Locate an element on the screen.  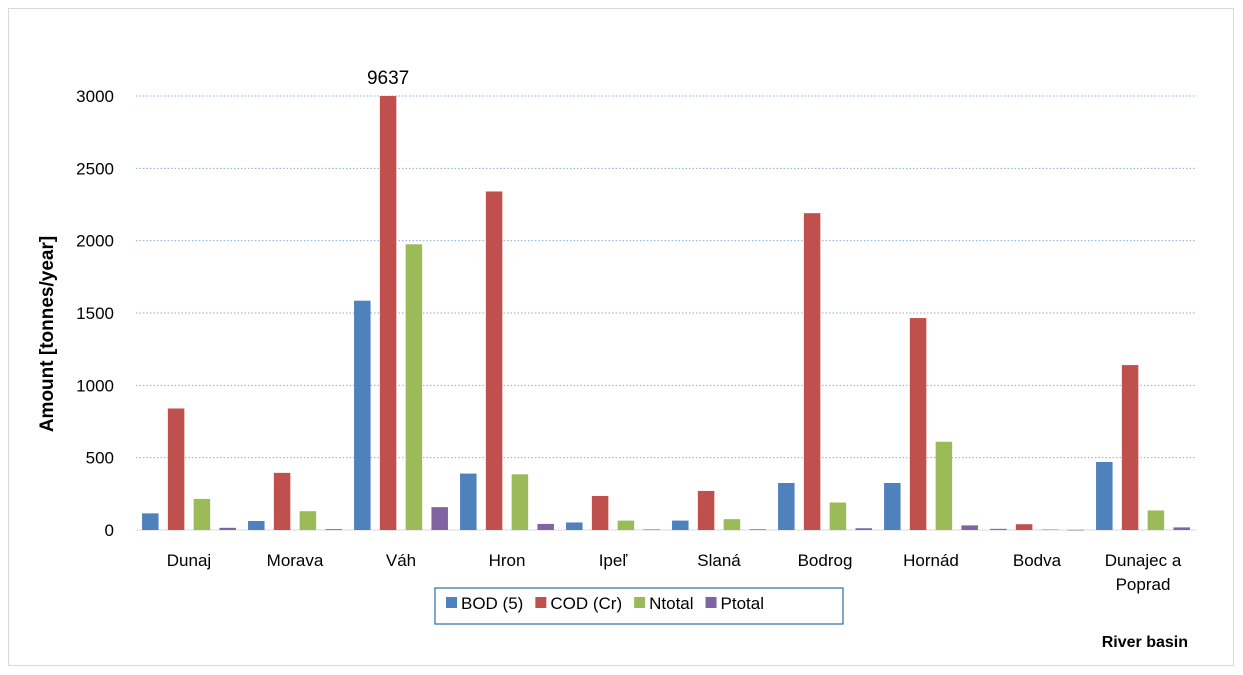
legend-label: COD (Cr) is located at coordinates (586, 603).